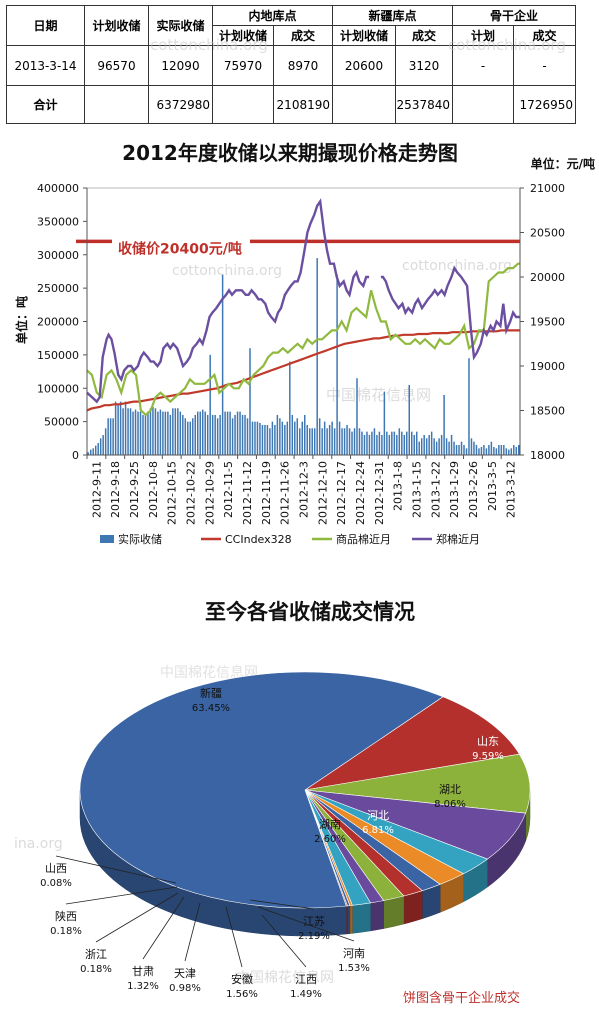  Describe the element at coordinates (290, 539) in the screenshot. I see `legend: 实际收储 CCIndex328 商品棉近月 郑棉近月` at that location.